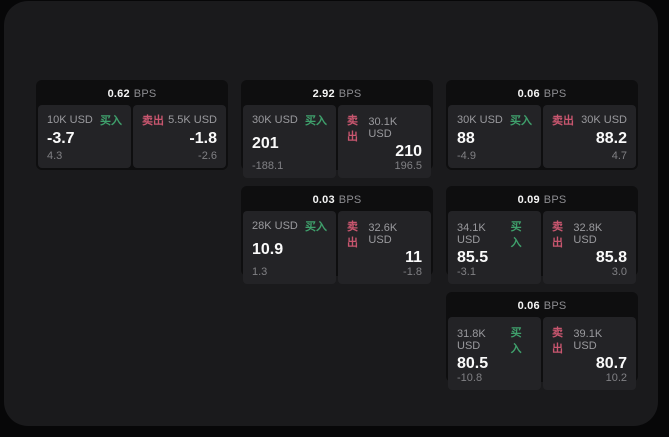 Image resolution: width=669 pixels, height=437 pixels. What do you see at coordinates (611, 257) in the screenshot?
I see `sell-price: 85.8` at bounding box center [611, 257].